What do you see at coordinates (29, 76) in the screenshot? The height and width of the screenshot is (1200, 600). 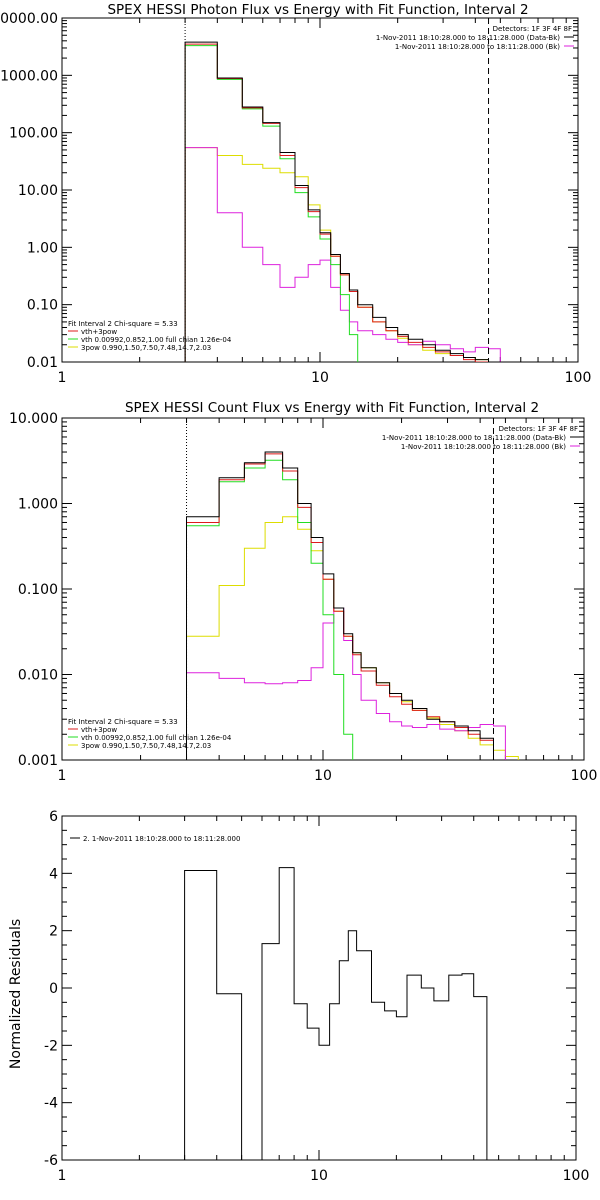 I see `y-tick-label: 1000.00` at bounding box center [29, 76].